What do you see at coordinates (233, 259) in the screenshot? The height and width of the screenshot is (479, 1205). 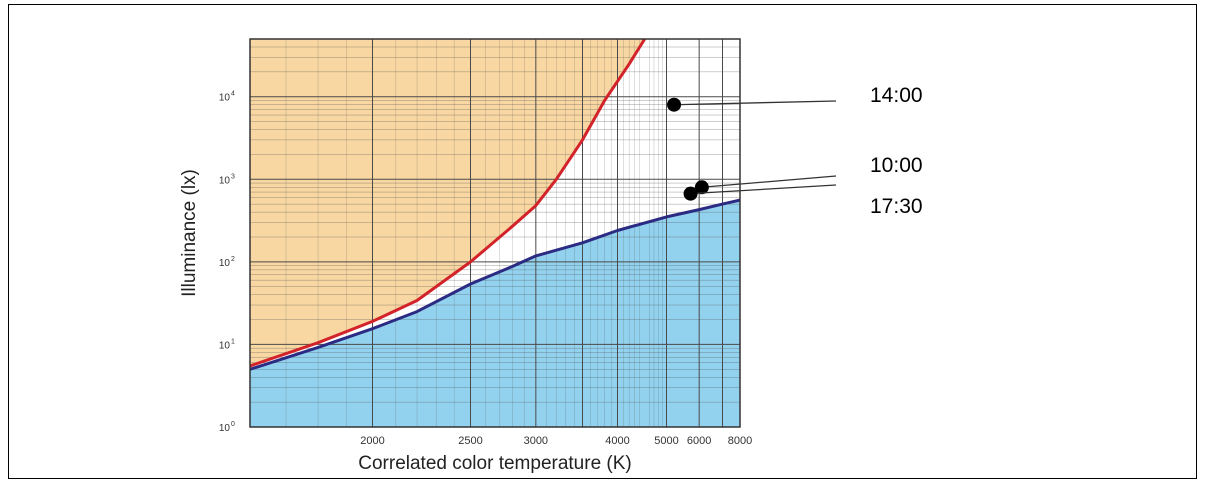 I see `y-tick-exponent: 2` at bounding box center [233, 259].